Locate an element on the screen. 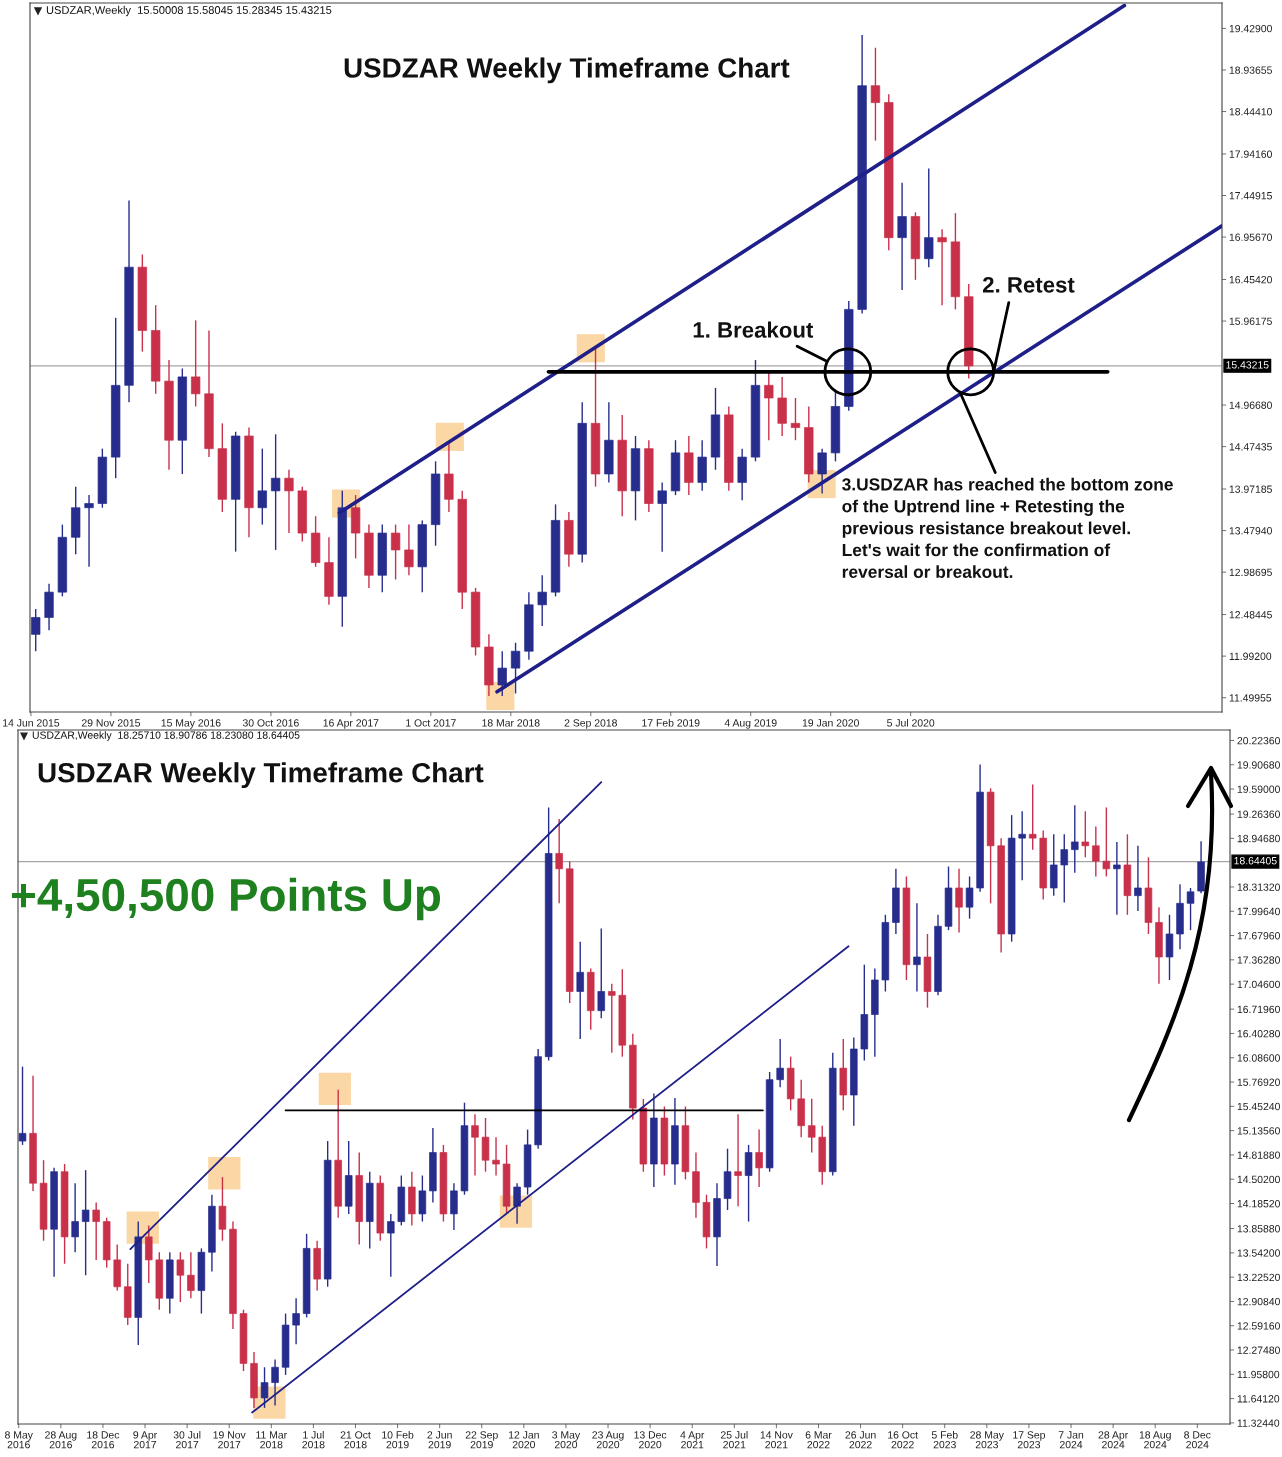  x-tick-label: 2 Sep 2018 is located at coordinates (590, 724).